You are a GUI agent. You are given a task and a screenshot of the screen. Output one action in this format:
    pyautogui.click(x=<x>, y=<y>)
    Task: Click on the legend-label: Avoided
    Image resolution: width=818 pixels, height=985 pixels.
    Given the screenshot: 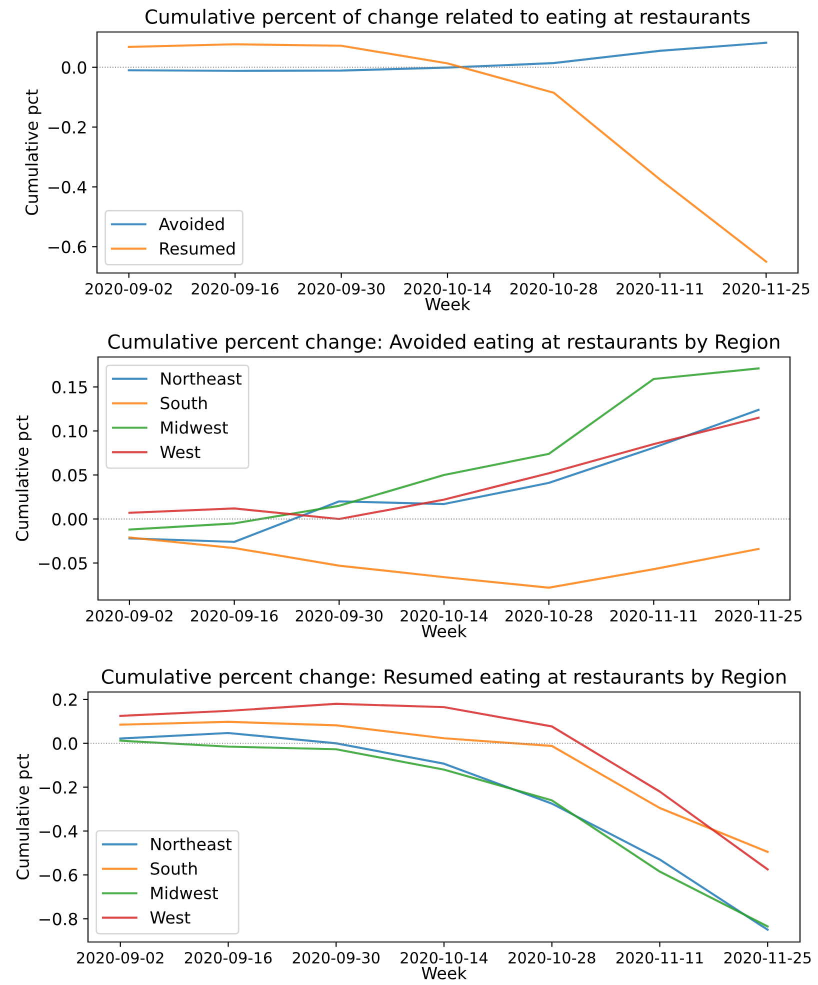 What is the action you would take?
    pyautogui.click(x=191, y=223)
    